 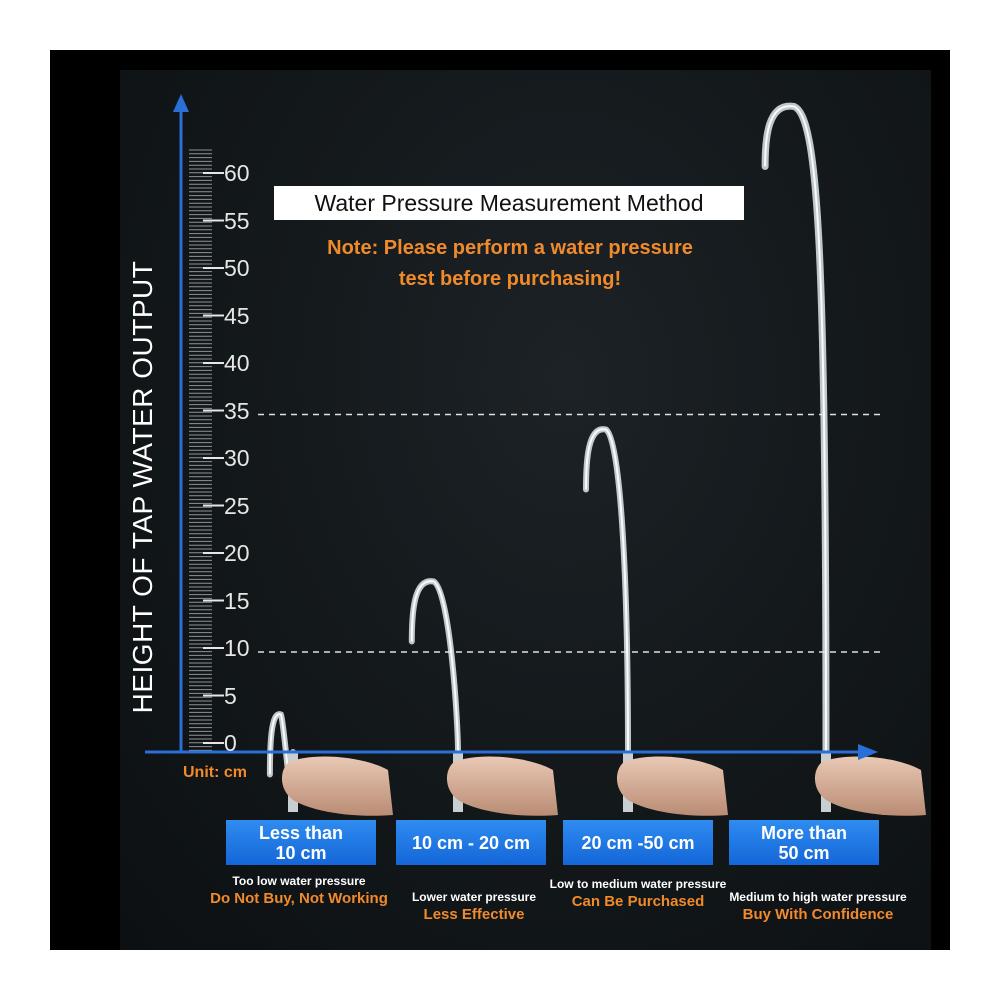 What do you see at coordinates (237, 173) in the screenshot?
I see `tick-label: 60` at bounding box center [237, 173].